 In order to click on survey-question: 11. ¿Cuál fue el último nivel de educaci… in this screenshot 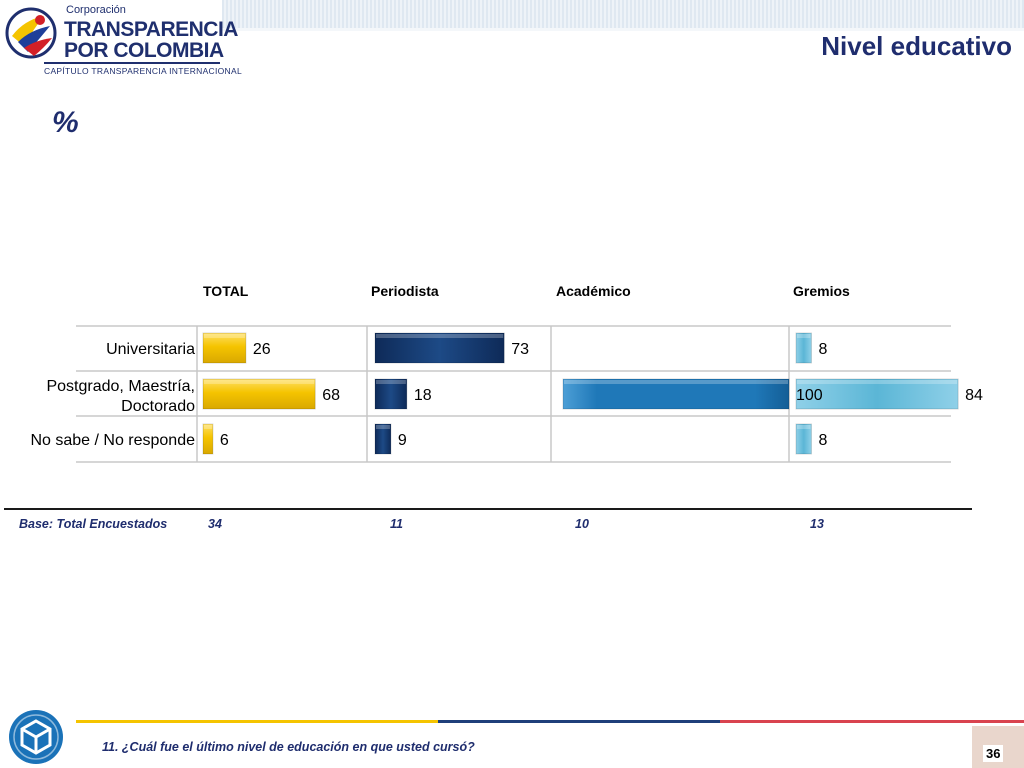, I will do `click(288, 747)`.